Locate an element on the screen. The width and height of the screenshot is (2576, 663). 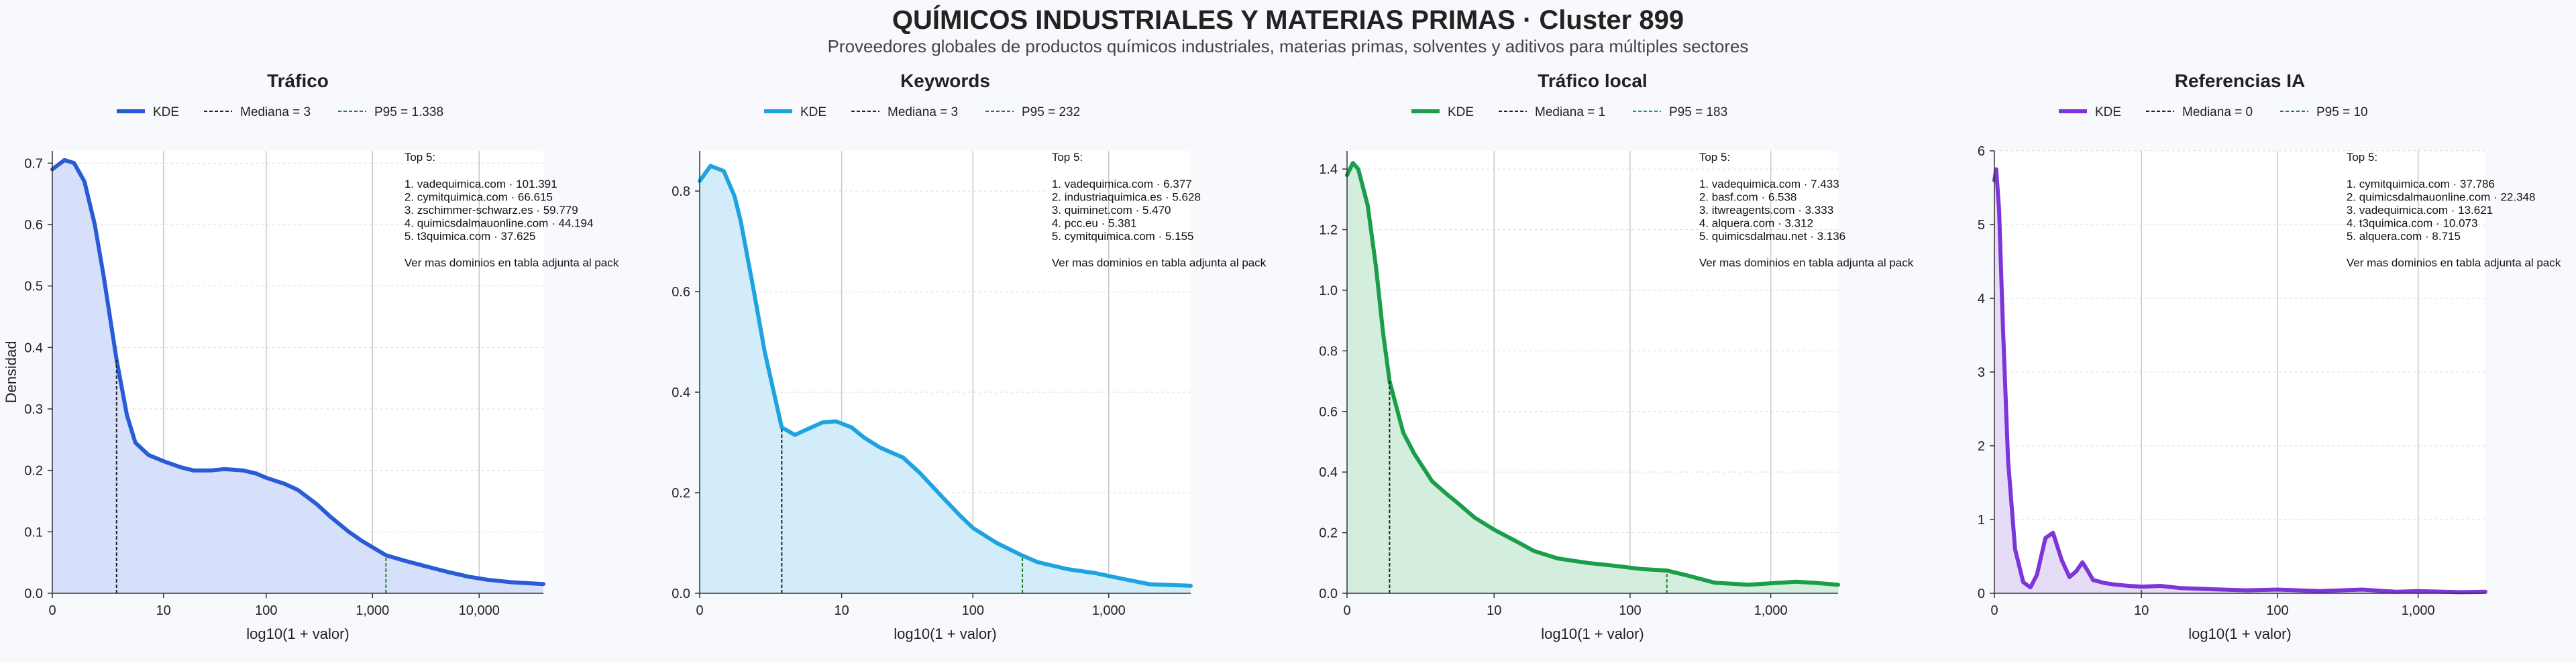
y-tick-label: 0.1 is located at coordinates (33, 532).